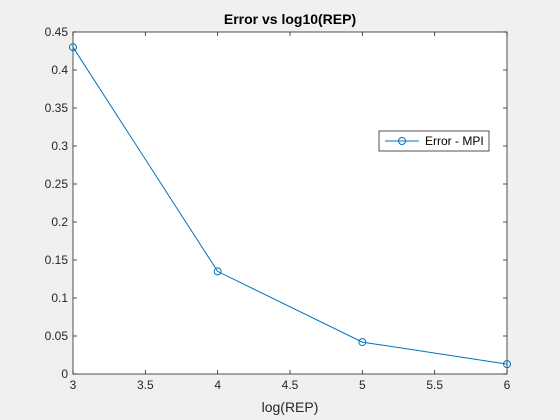 This screenshot has width=560, height=420. What do you see at coordinates (217, 385) in the screenshot?
I see `x-tick-label: 4` at bounding box center [217, 385].